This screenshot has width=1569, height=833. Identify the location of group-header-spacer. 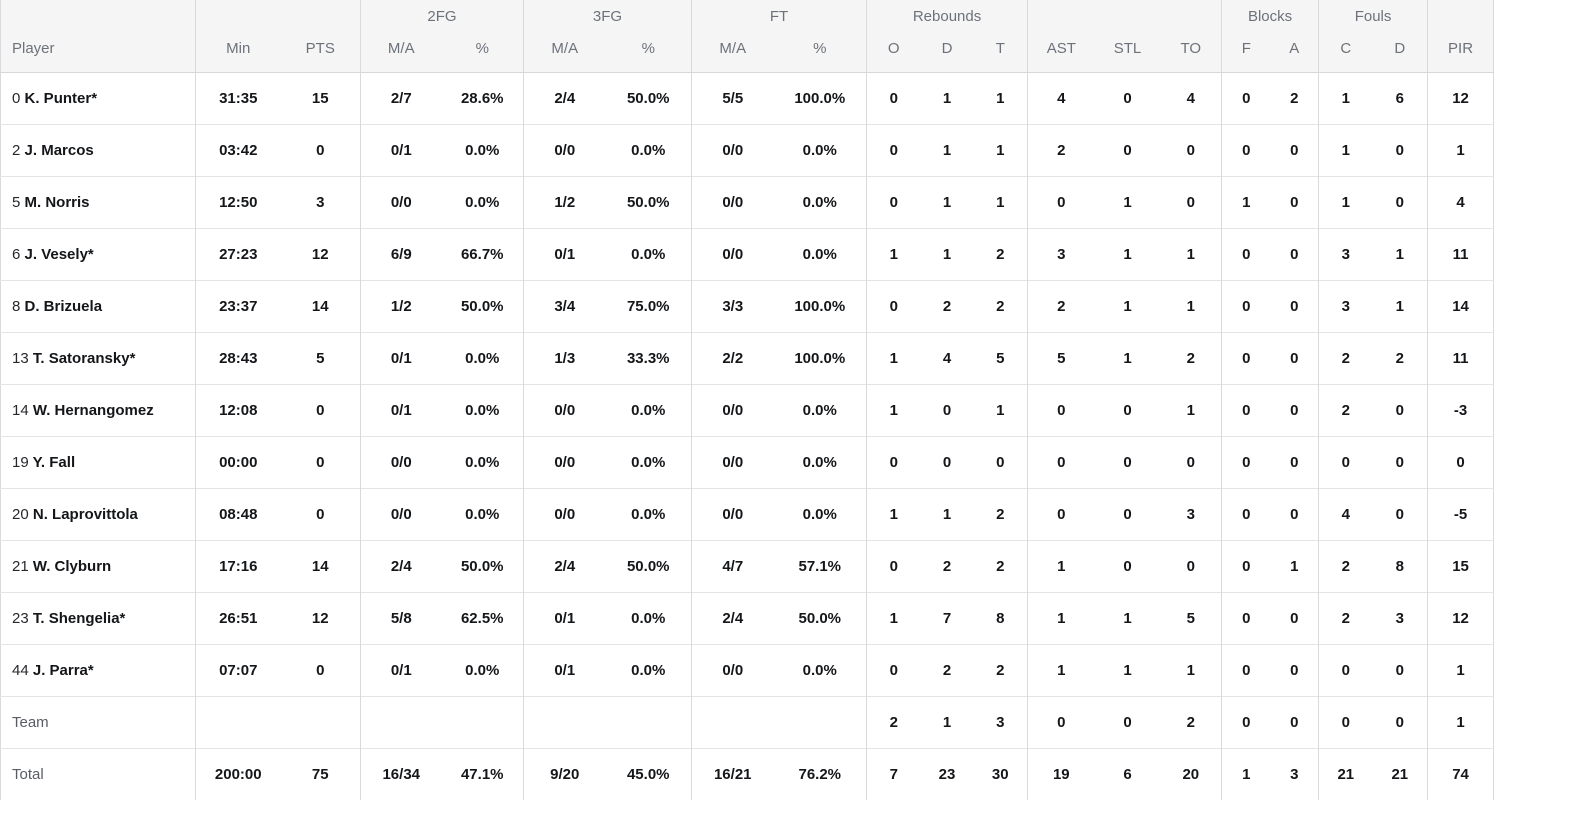
(98, 13).